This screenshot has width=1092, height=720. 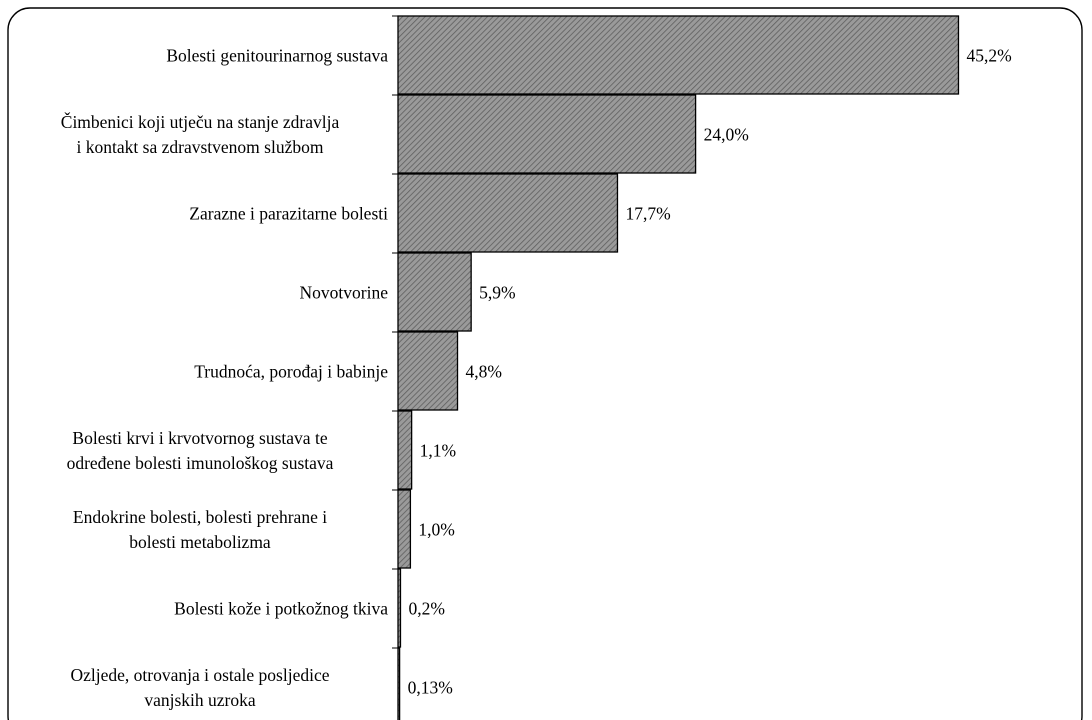 What do you see at coordinates (344, 293) in the screenshot?
I see `category-label: Novotvorine` at bounding box center [344, 293].